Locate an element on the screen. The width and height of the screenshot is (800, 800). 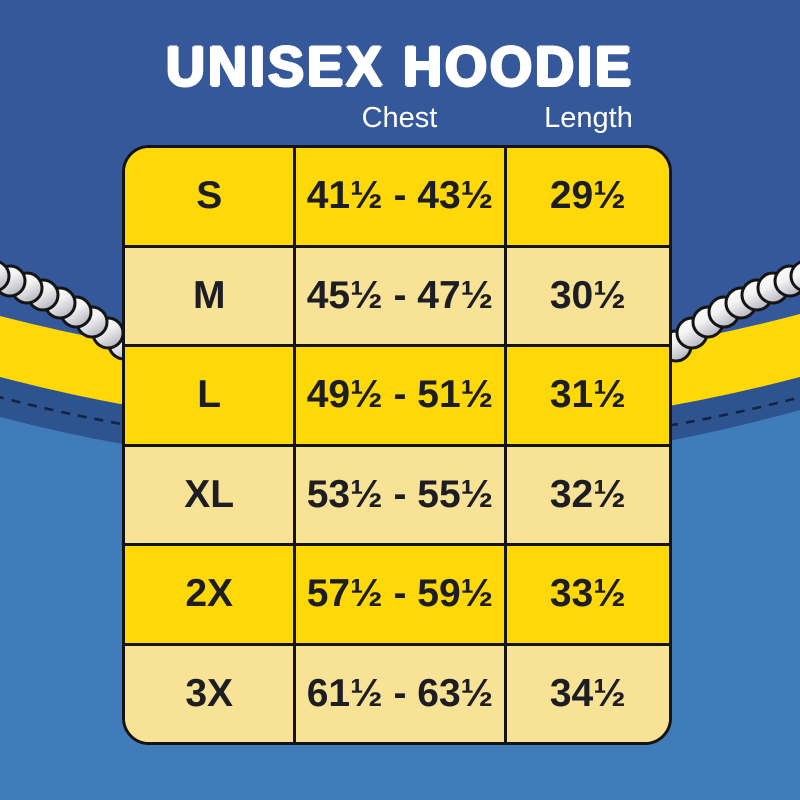
table-row: XL 53½ - 55½ 32½ is located at coordinates (397, 496).